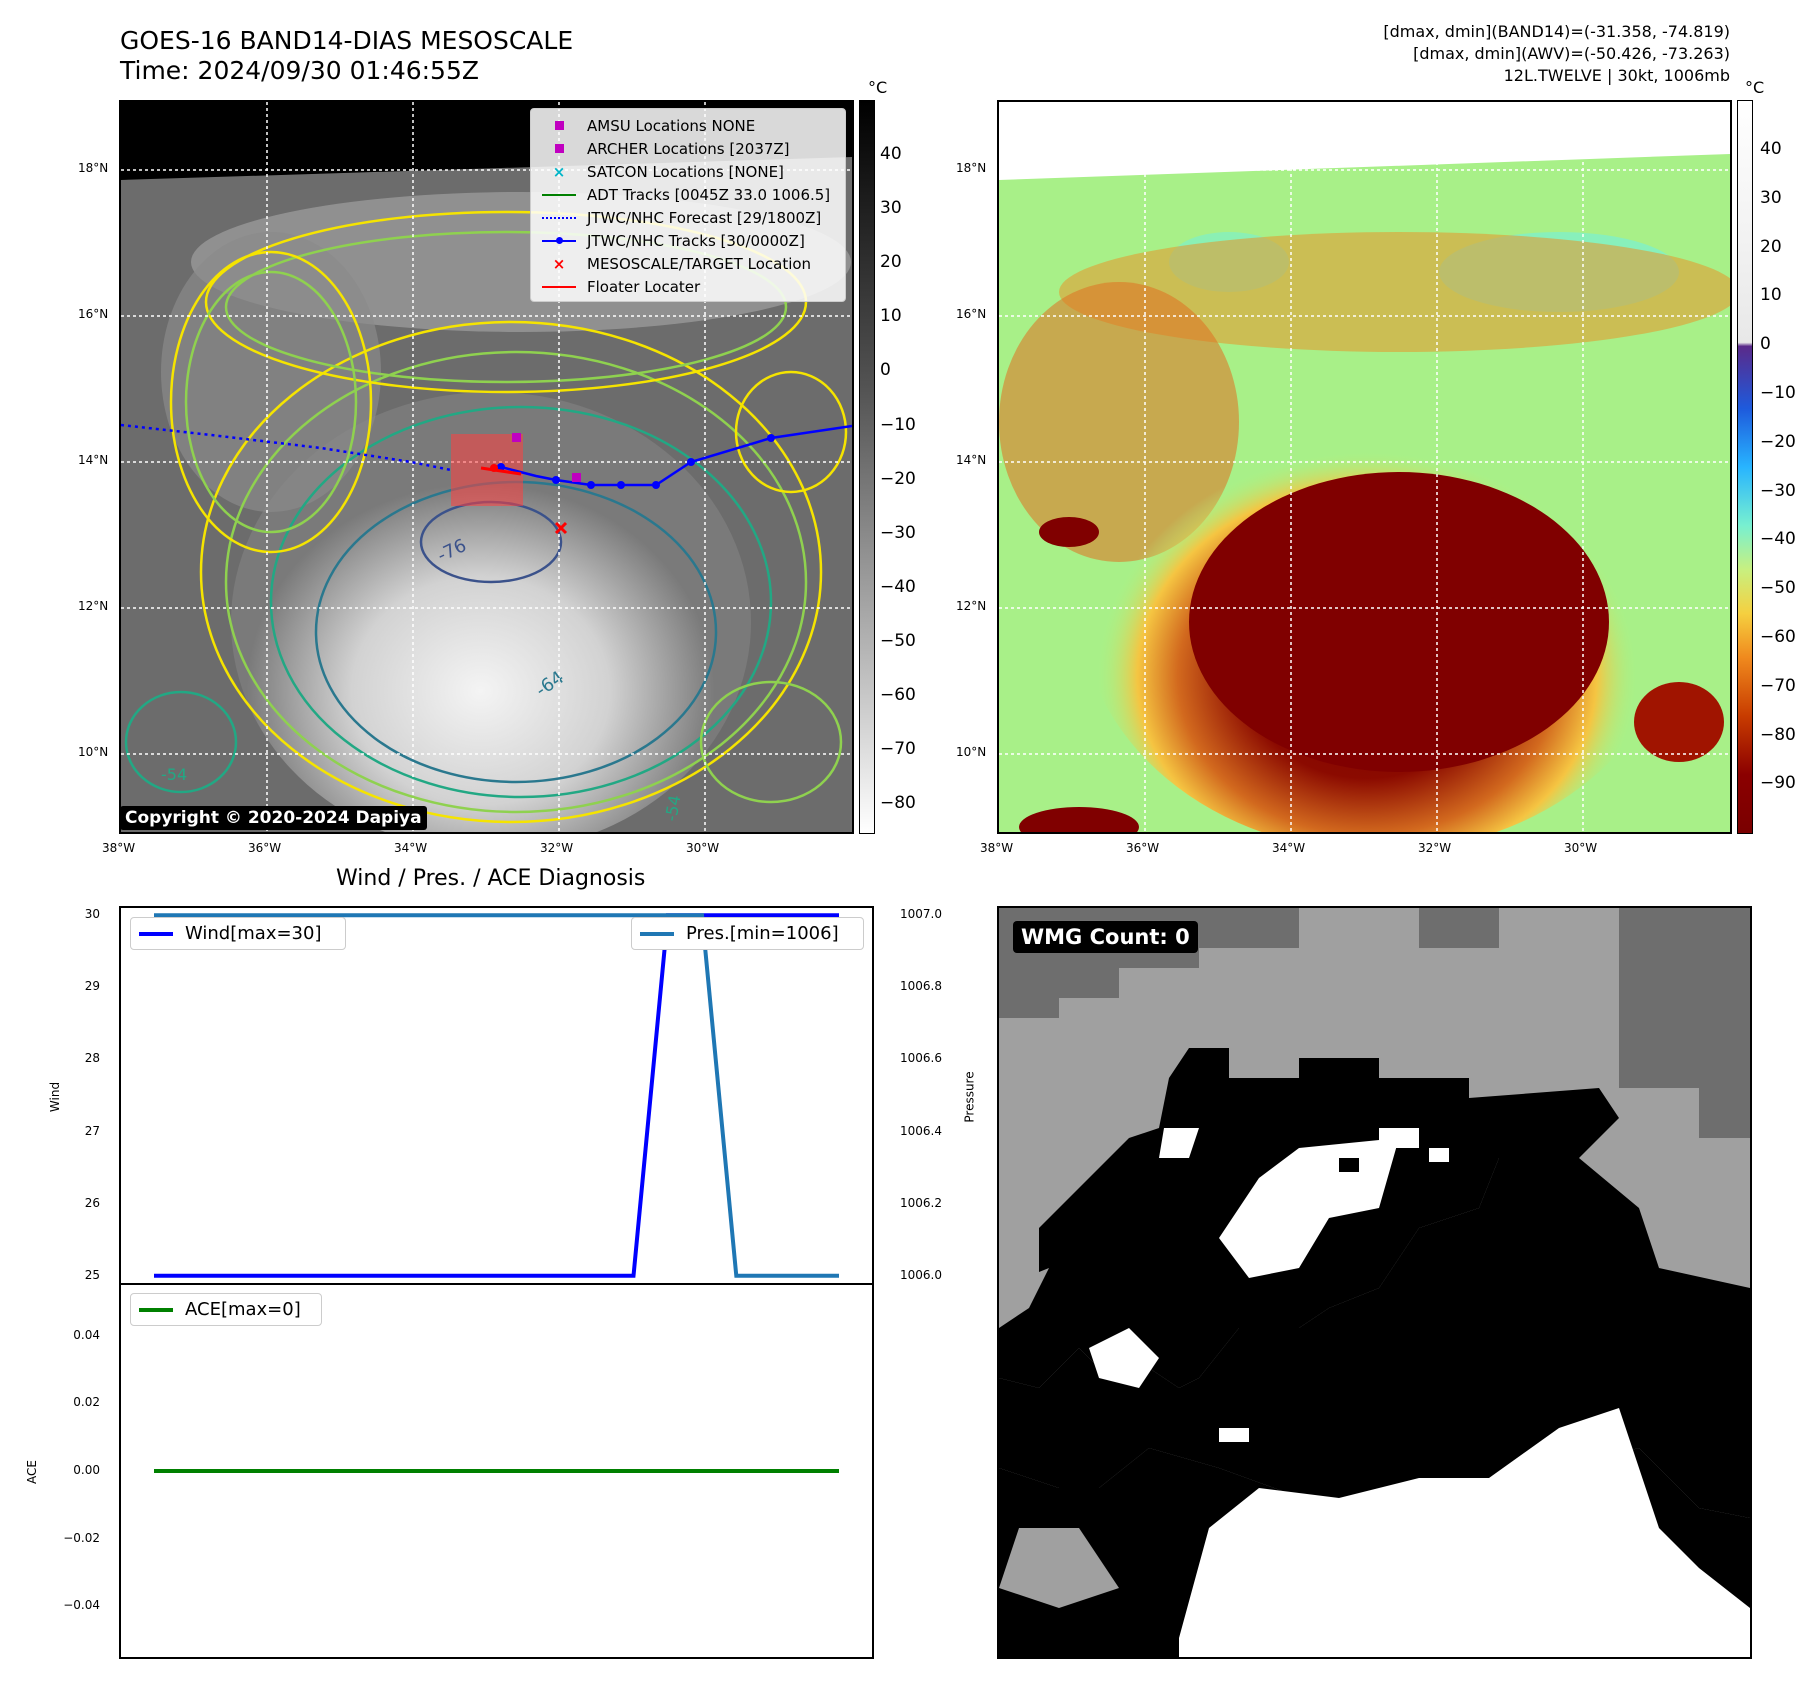  I want to click on legend-forecast: JTWC/NHC Forecast [29/1800Z], so click(688, 217).